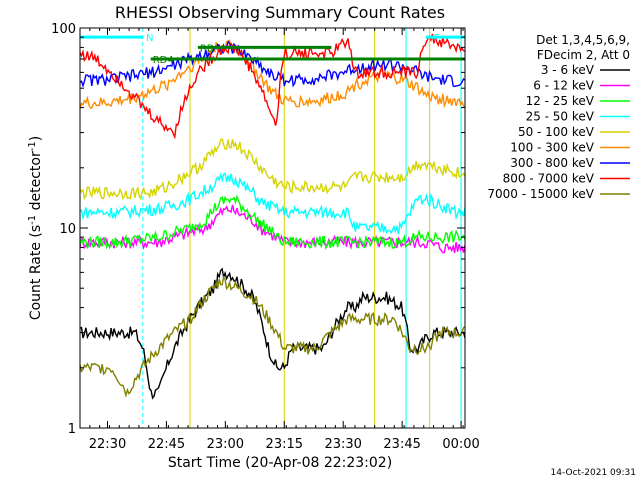  What do you see at coordinates (63, 29) in the screenshot?
I see `y-tick-label: 100` at bounding box center [63, 29].